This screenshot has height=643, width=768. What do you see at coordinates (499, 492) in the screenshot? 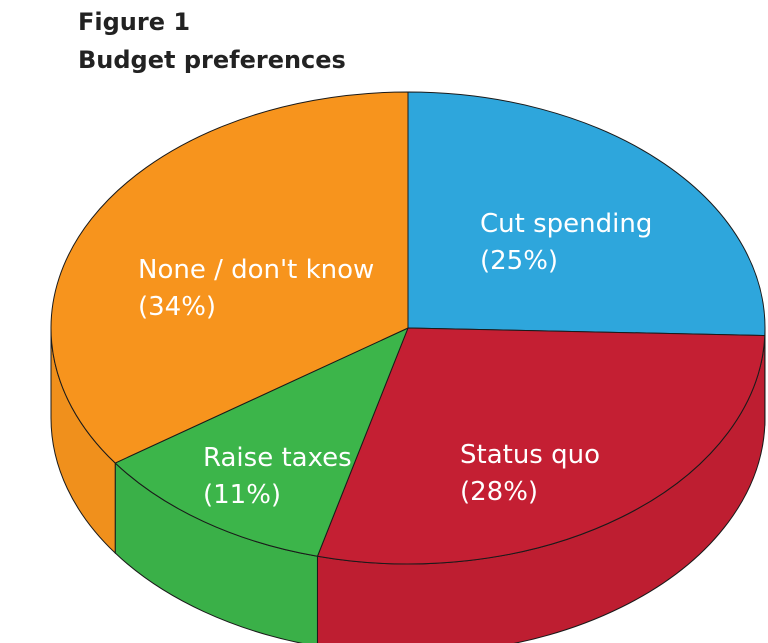
I see `slice-percent-1: (28%)` at bounding box center [499, 492].